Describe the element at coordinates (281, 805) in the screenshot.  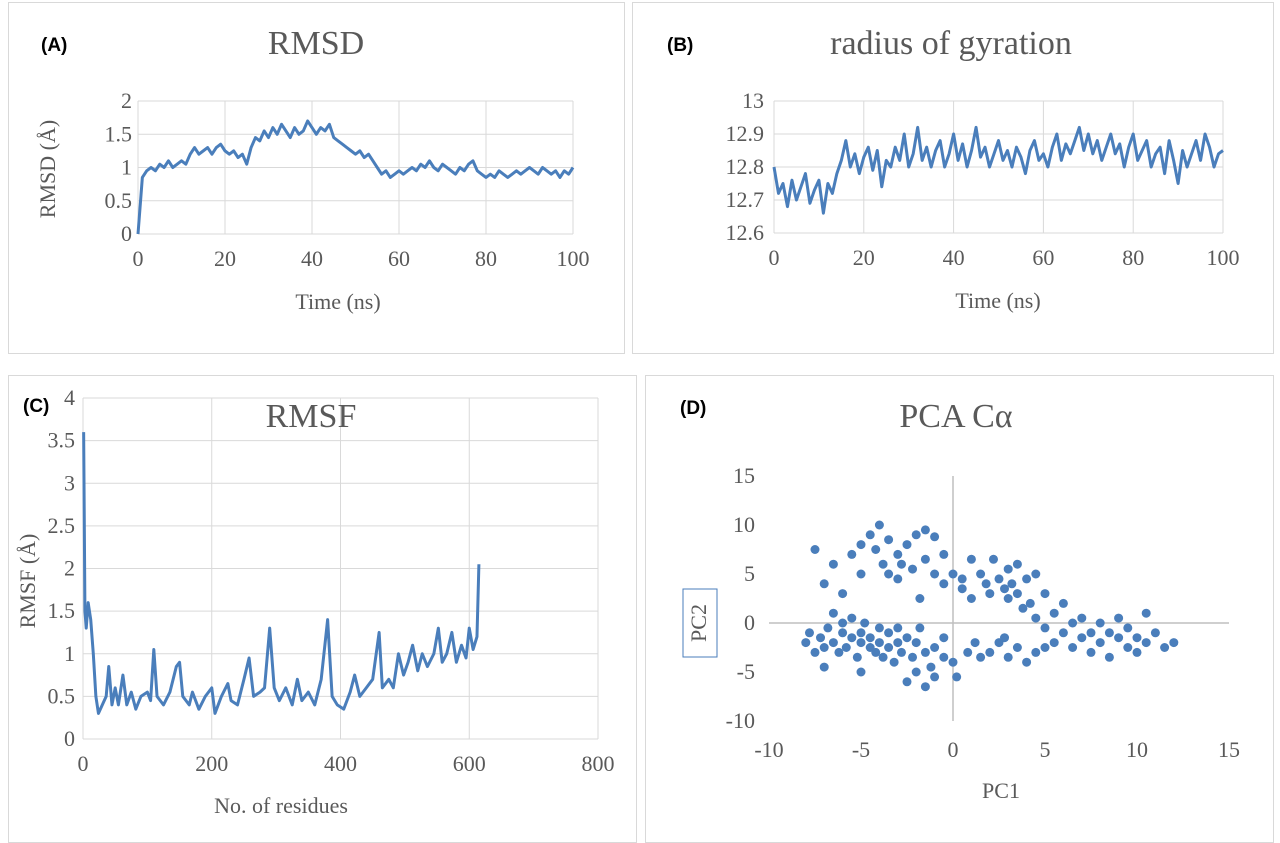
I see `x-axis-label: No. of residues` at that location.